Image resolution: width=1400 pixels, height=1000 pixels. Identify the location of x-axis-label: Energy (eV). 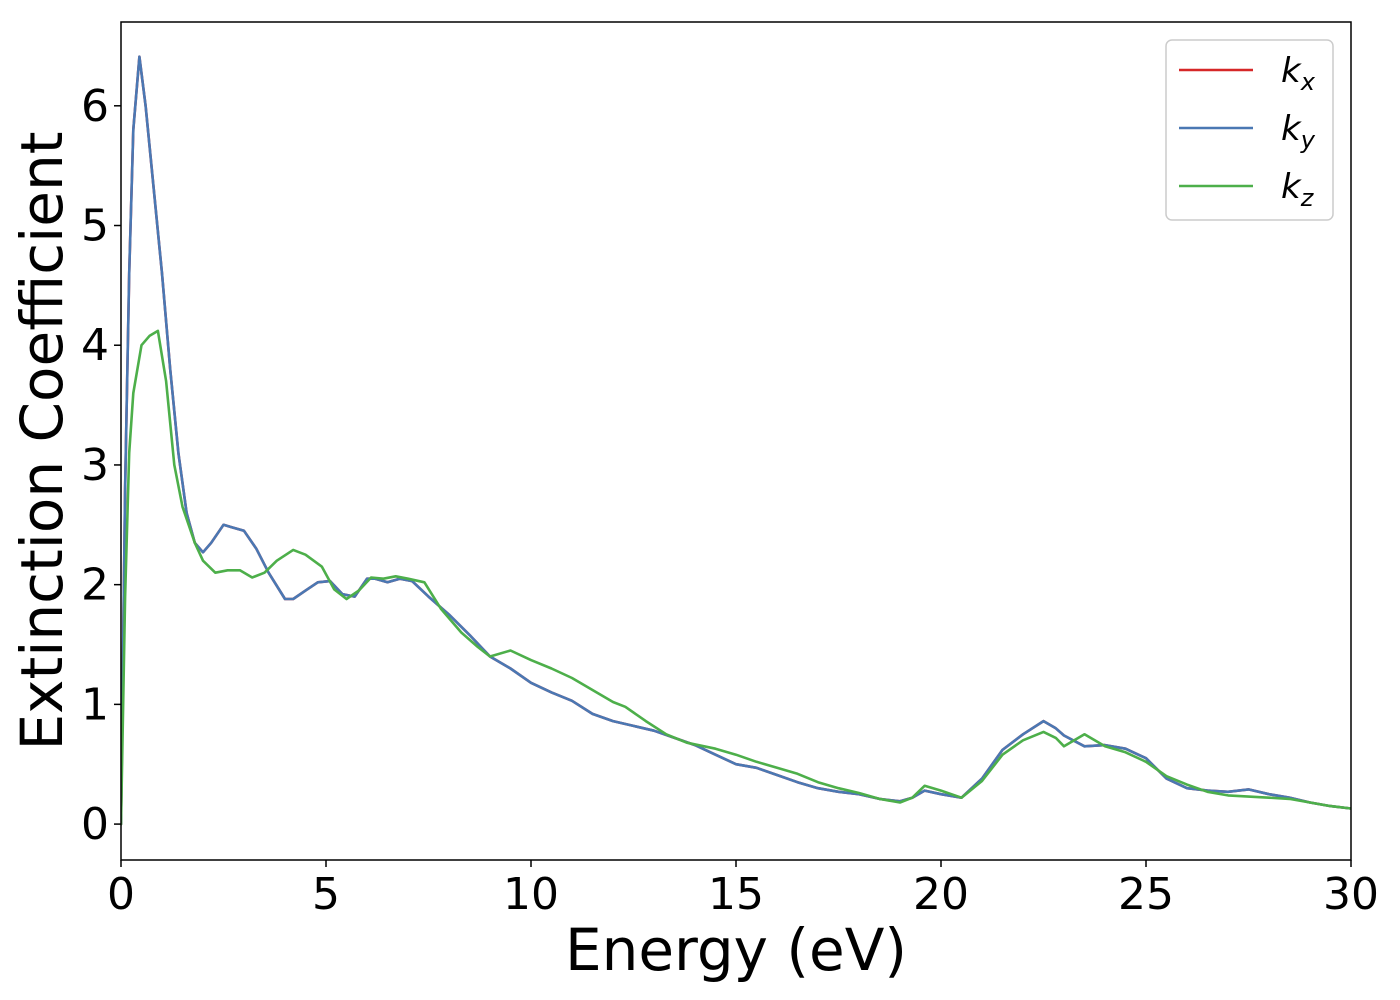
(736, 950).